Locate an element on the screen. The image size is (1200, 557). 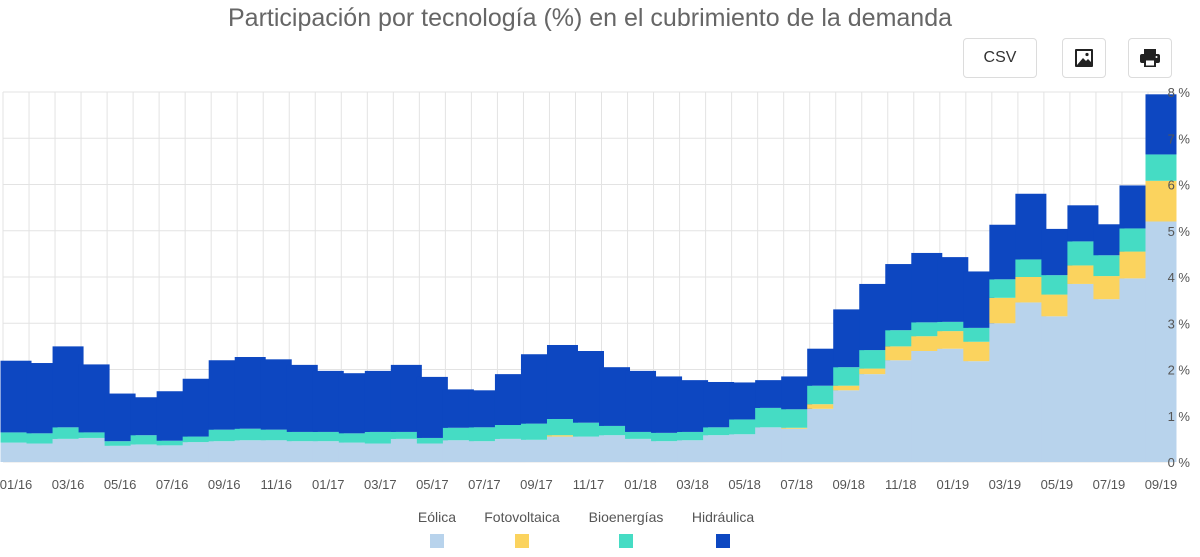
image-icon is located at coordinates (1084, 58).